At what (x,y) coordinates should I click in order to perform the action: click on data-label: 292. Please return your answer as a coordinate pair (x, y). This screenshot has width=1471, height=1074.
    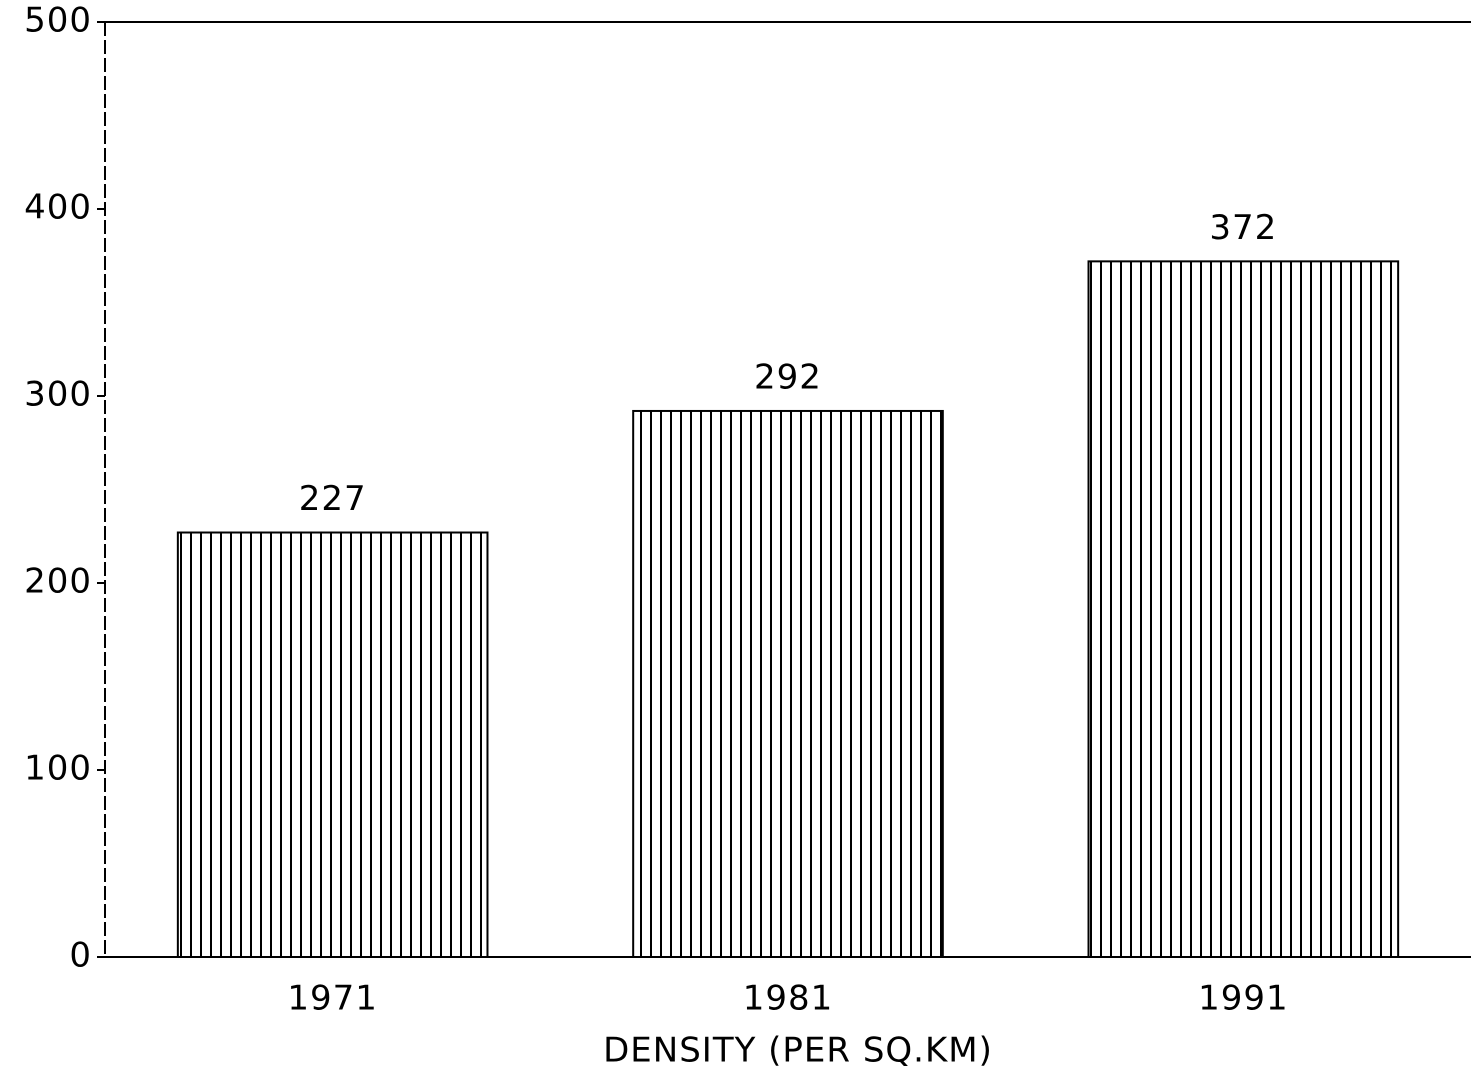
    Looking at the image, I should click on (788, 377).